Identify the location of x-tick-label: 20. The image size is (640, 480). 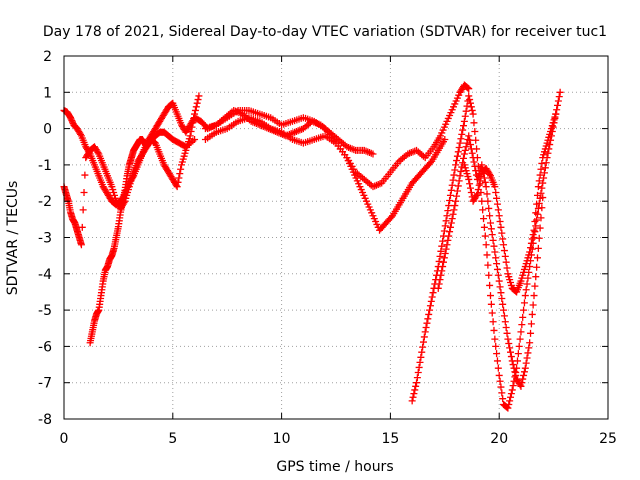
(499, 439).